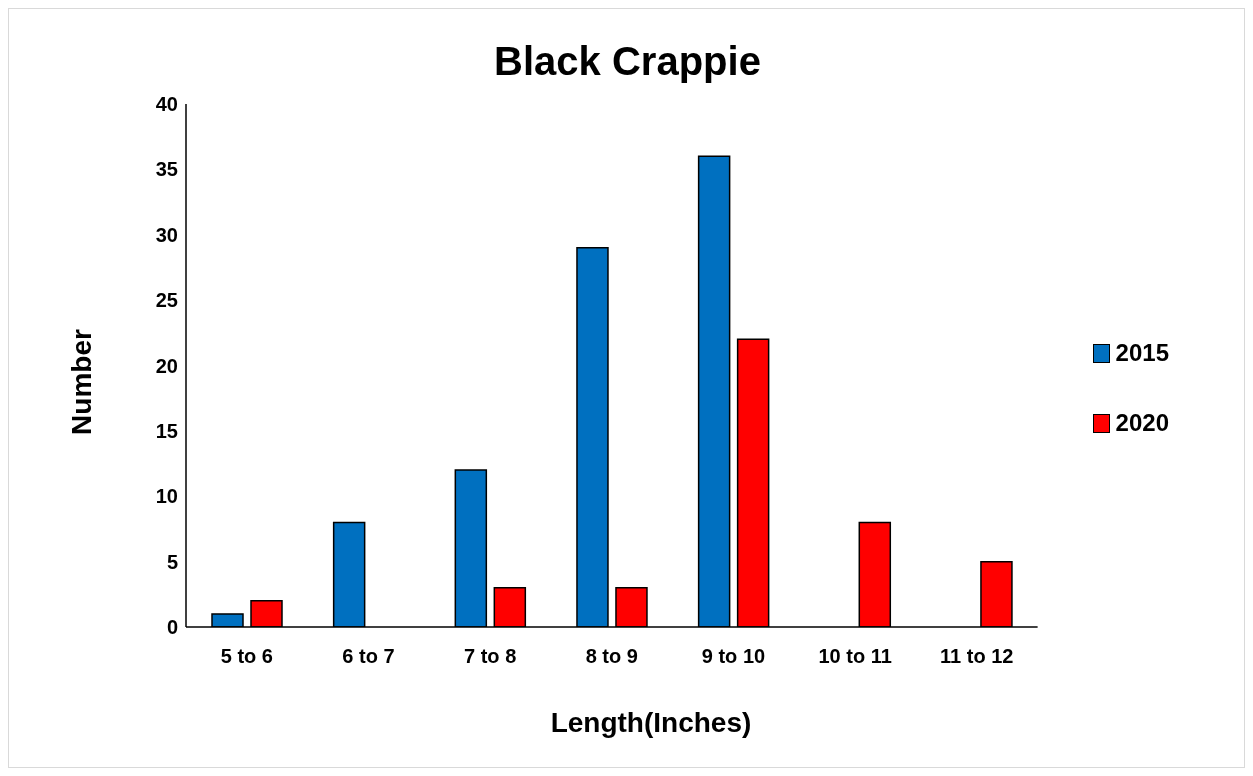 This screenshot has height=776, width=1253. What do you see at coordinates (733, 656) in the screenshot?
I see `x-tick-label: 9 to 10` at bounding box center [733, 656].